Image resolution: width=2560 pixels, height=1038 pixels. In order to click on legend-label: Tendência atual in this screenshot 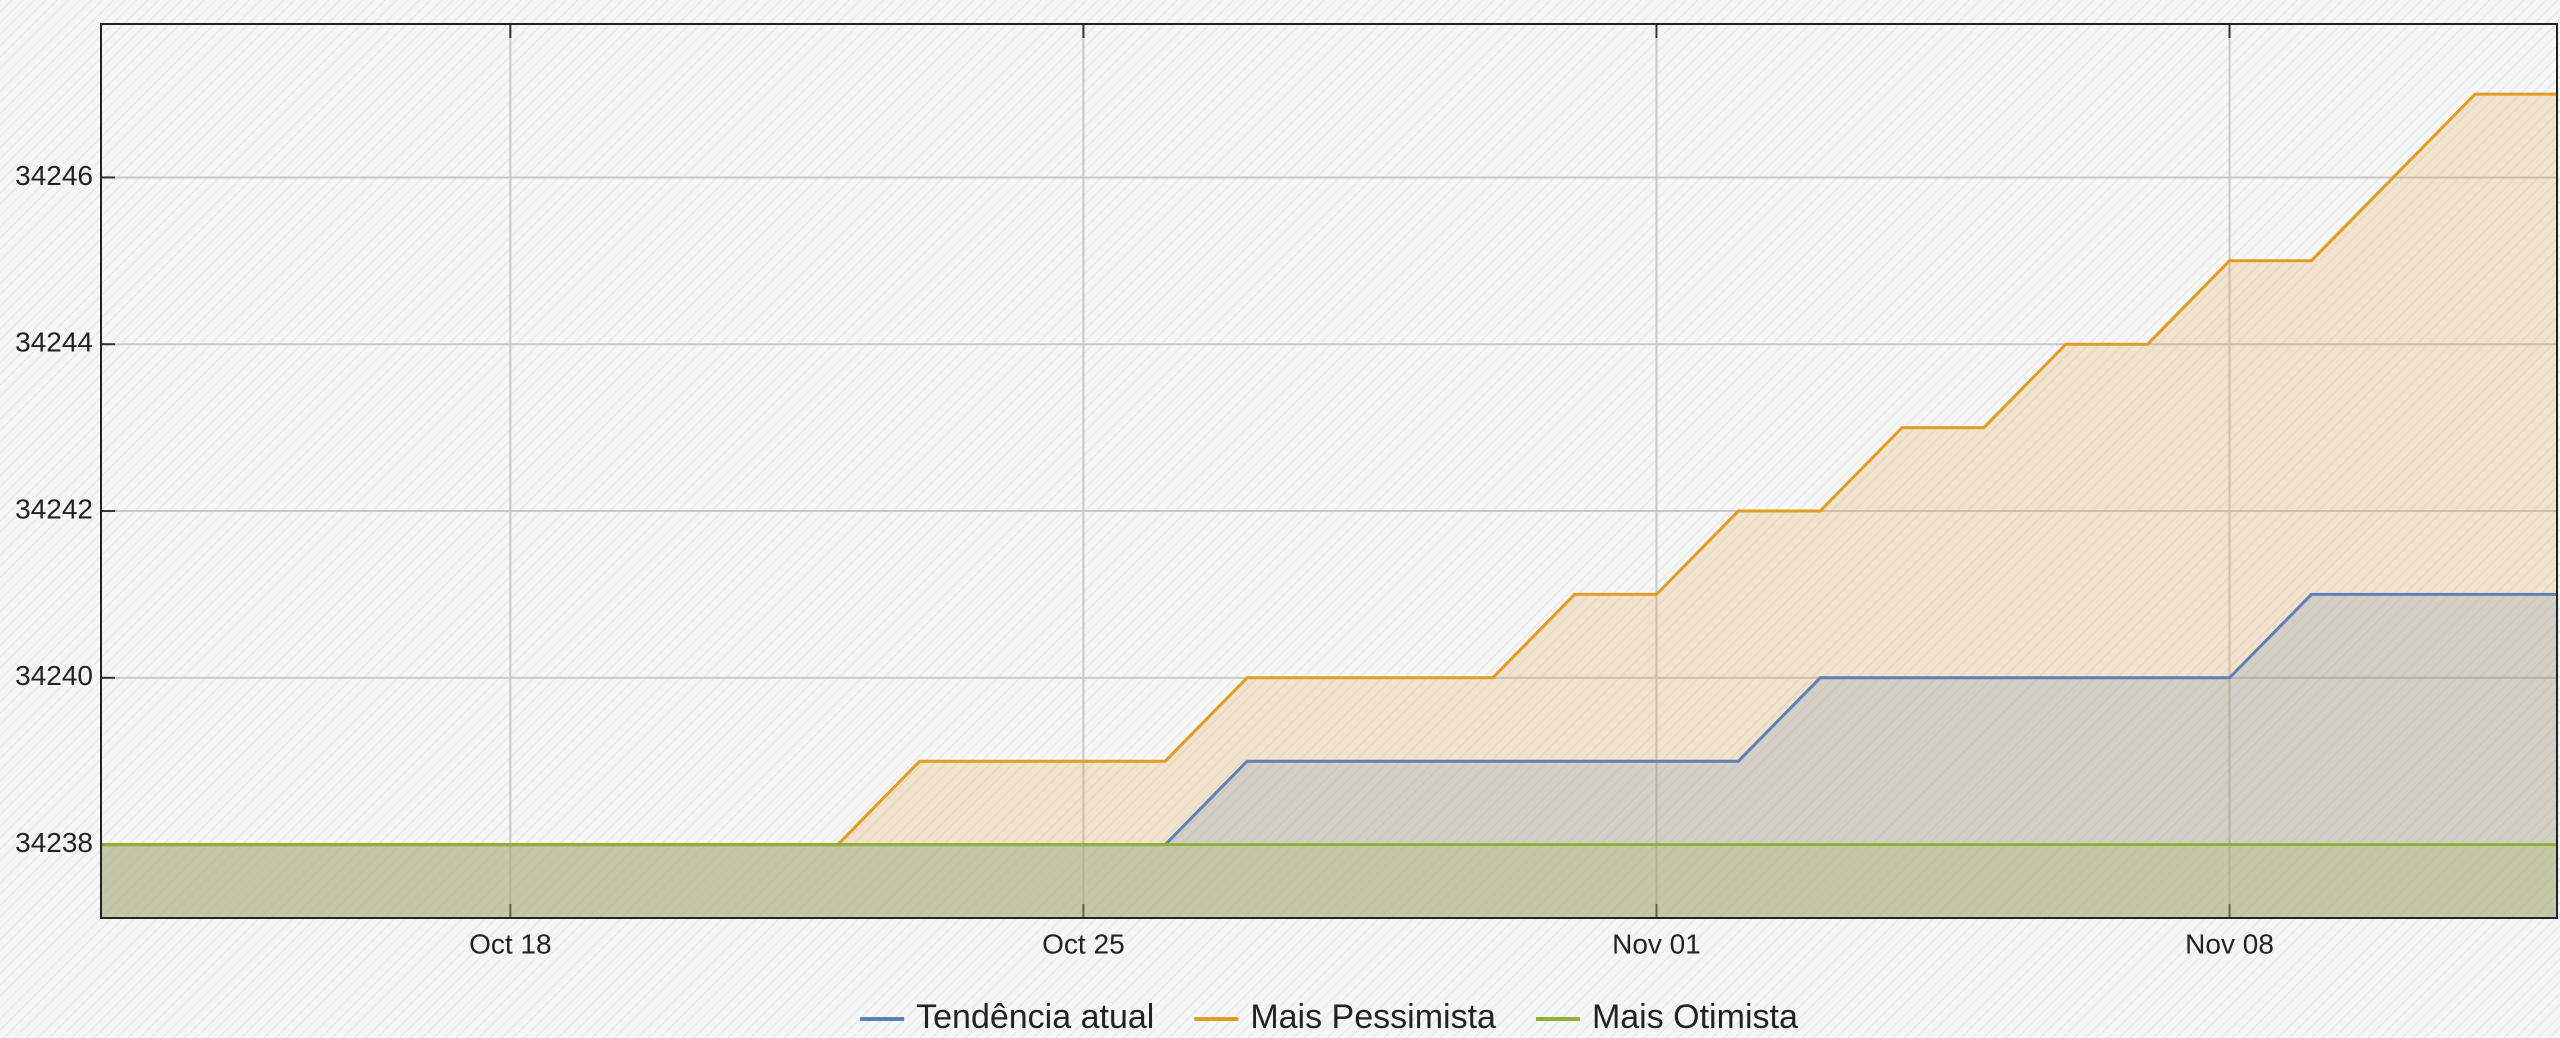, I will do `click(1035, 1017)`.